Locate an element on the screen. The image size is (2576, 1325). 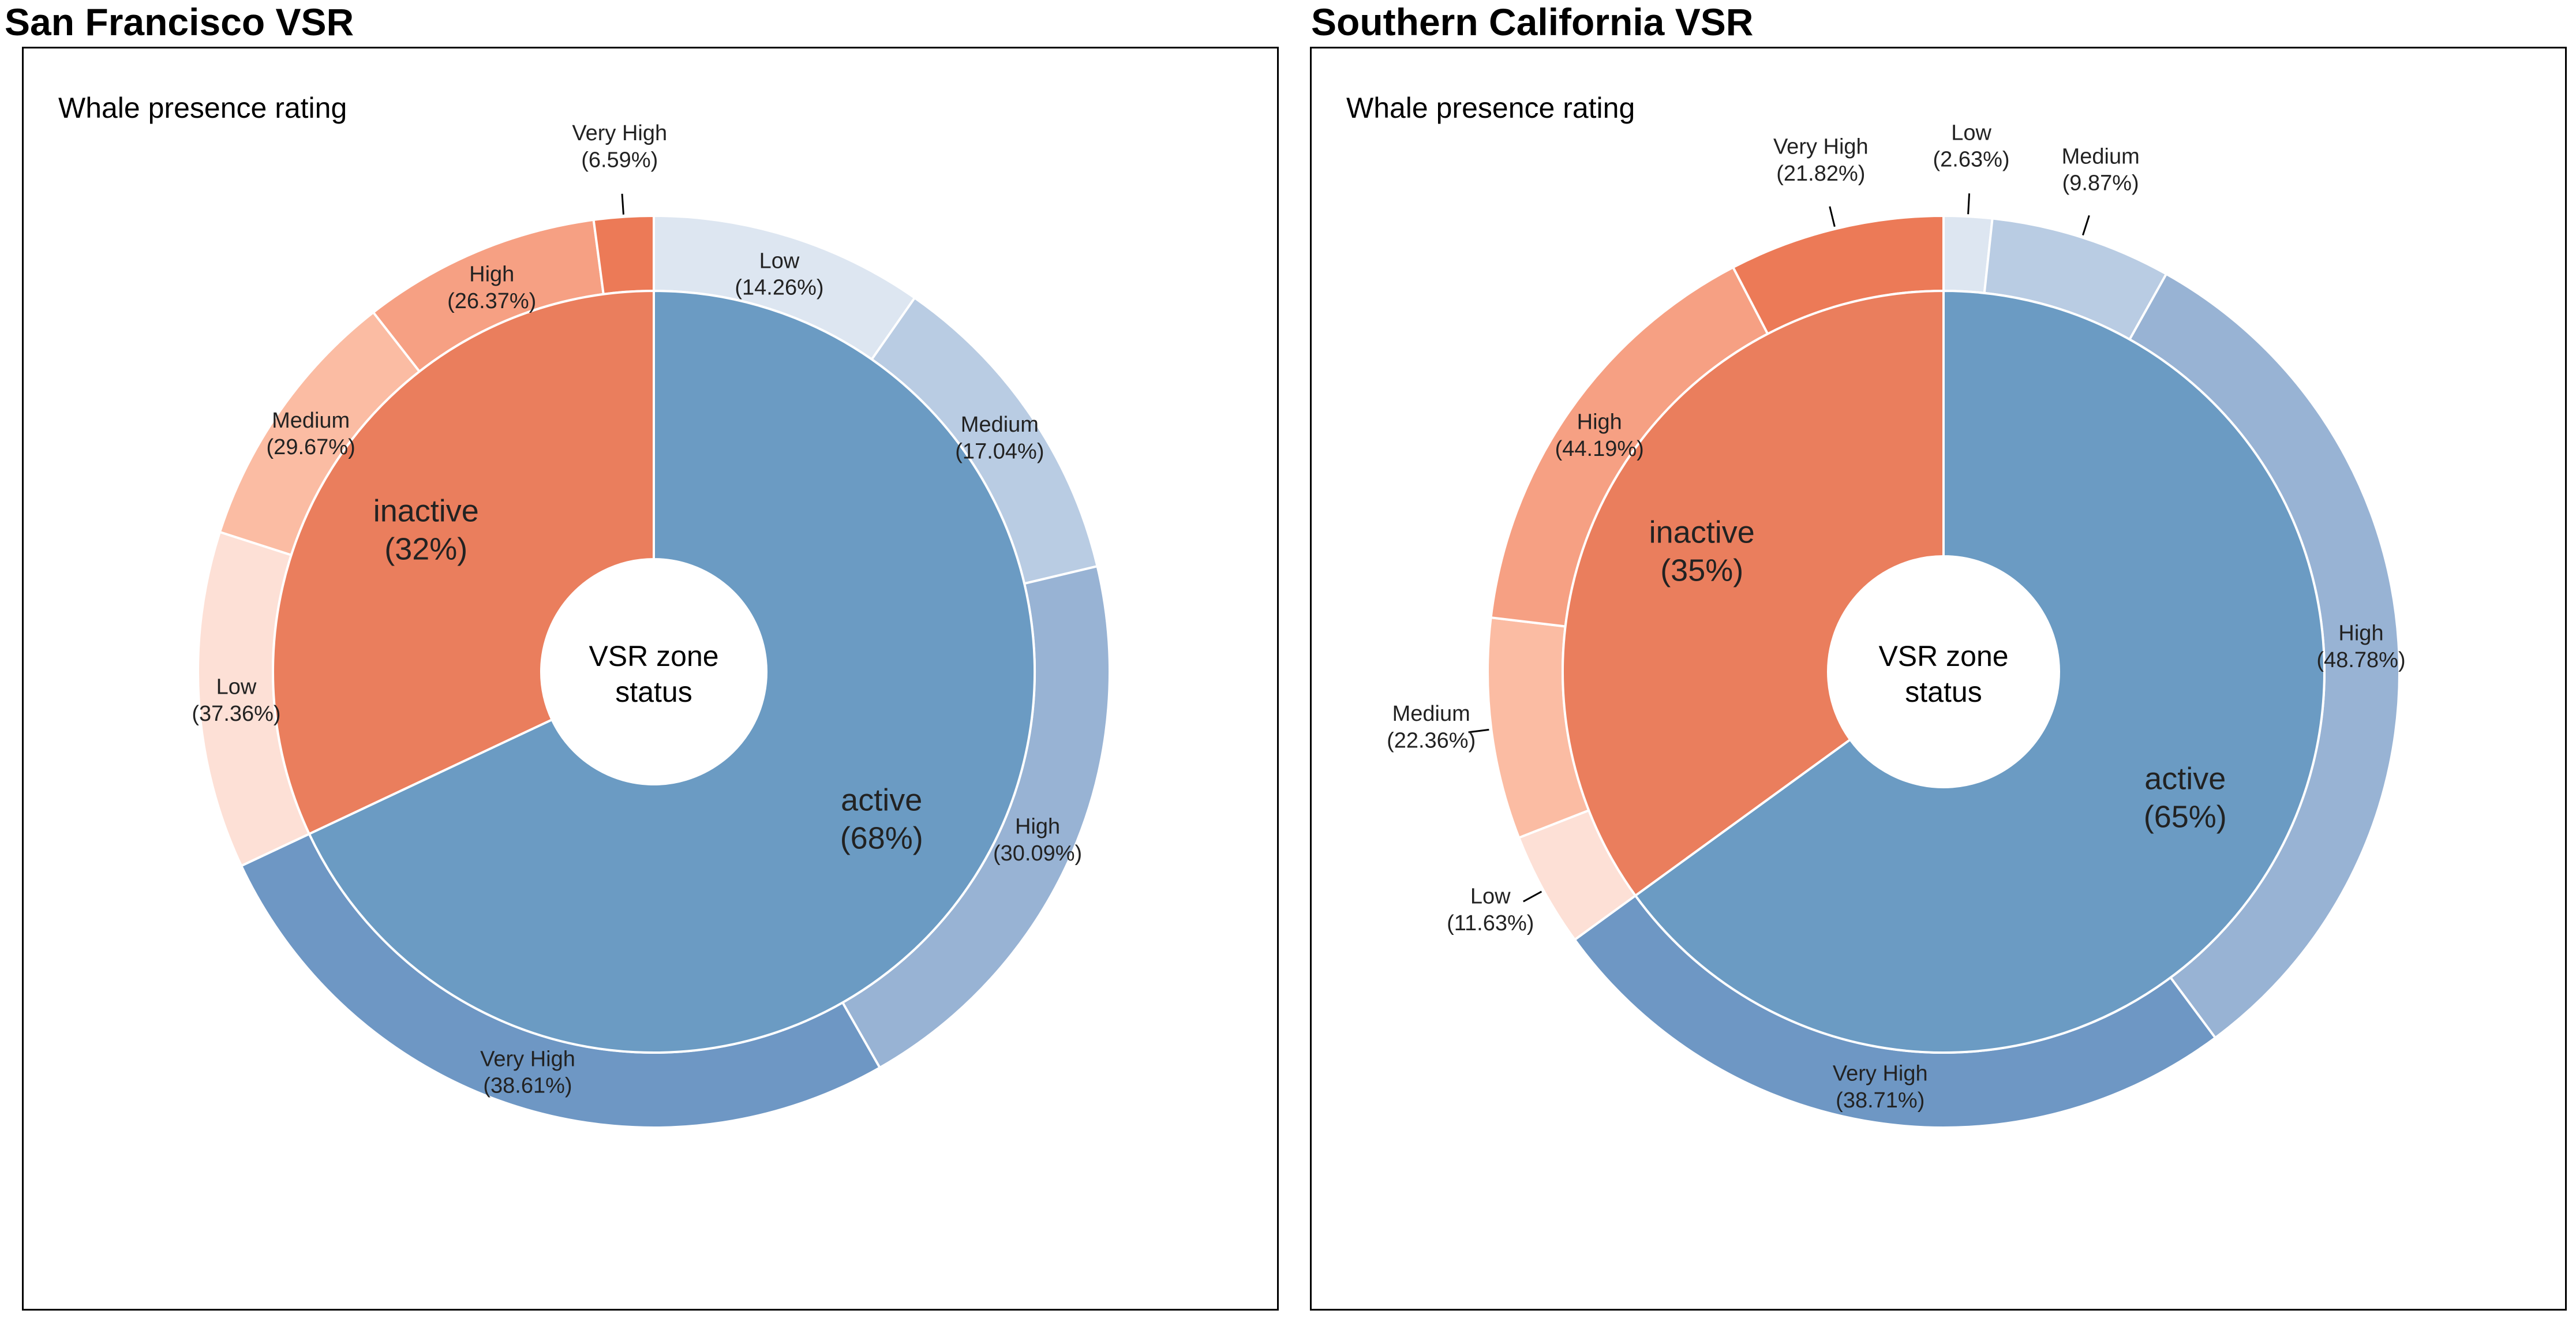
outer-label-active-medium-percent: (9.87%) is located at coordinates (2100, 183).